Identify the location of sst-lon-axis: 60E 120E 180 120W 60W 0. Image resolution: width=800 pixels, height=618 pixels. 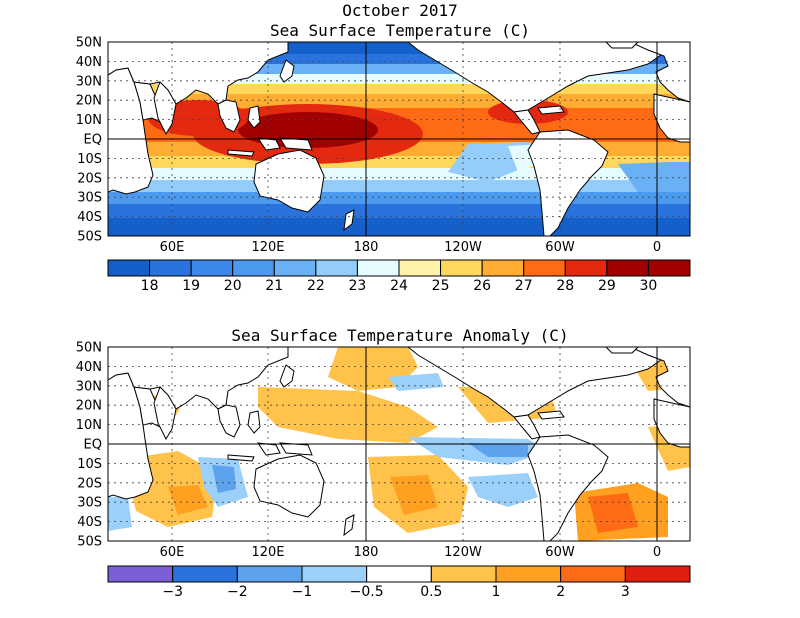
(411, 247).